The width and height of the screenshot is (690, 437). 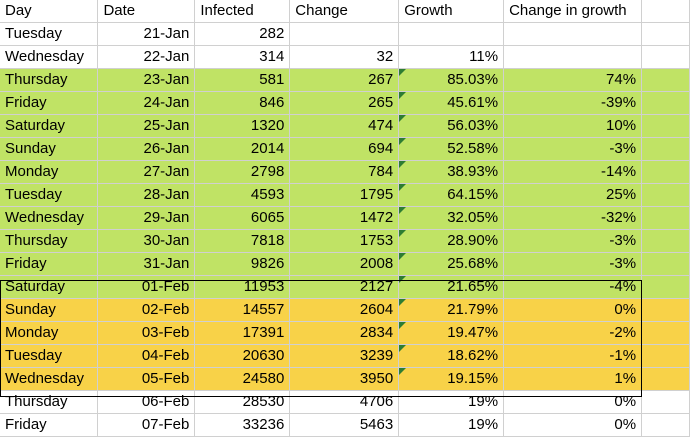 What do you see at coordinates (242, 195) in the screenshot?
I see `cell-infected: 4593` at bounding box center [242, 195].